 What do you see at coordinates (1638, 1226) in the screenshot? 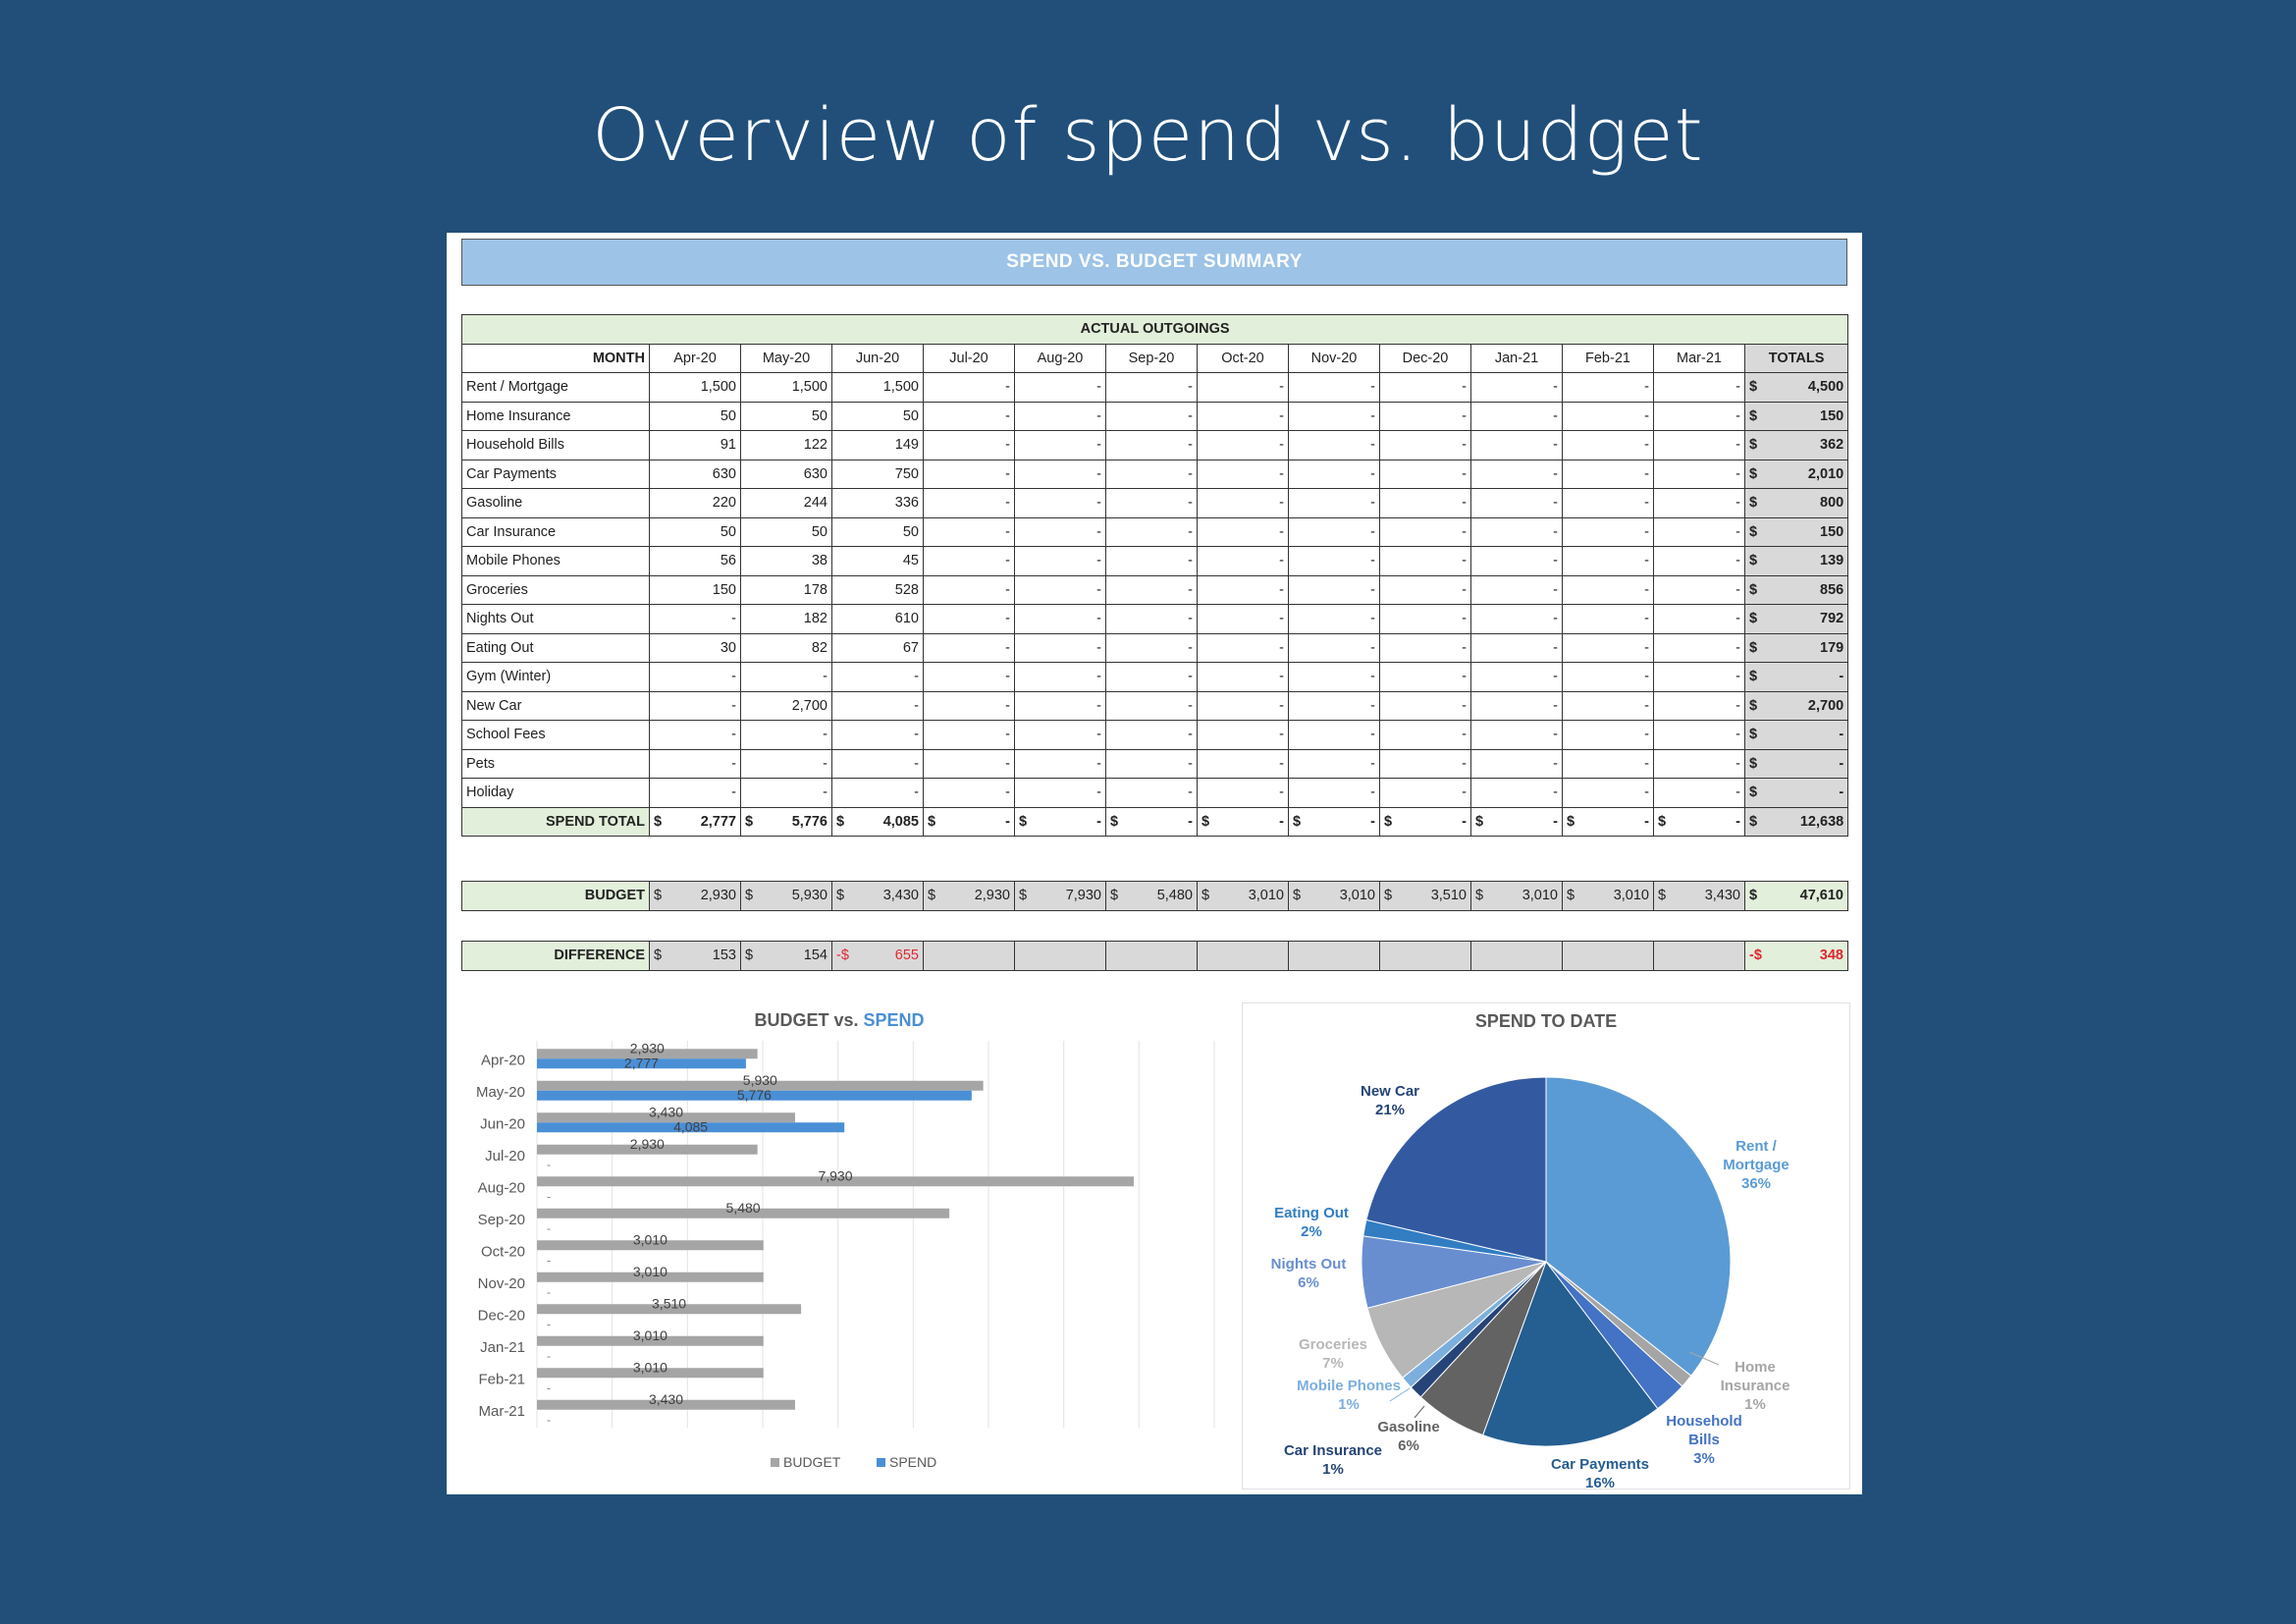
I see `pie-slice` at bounding box center [1638, 1226].